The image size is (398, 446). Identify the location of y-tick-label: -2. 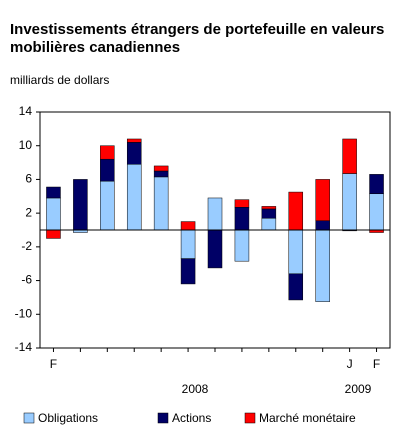
(26, 246).